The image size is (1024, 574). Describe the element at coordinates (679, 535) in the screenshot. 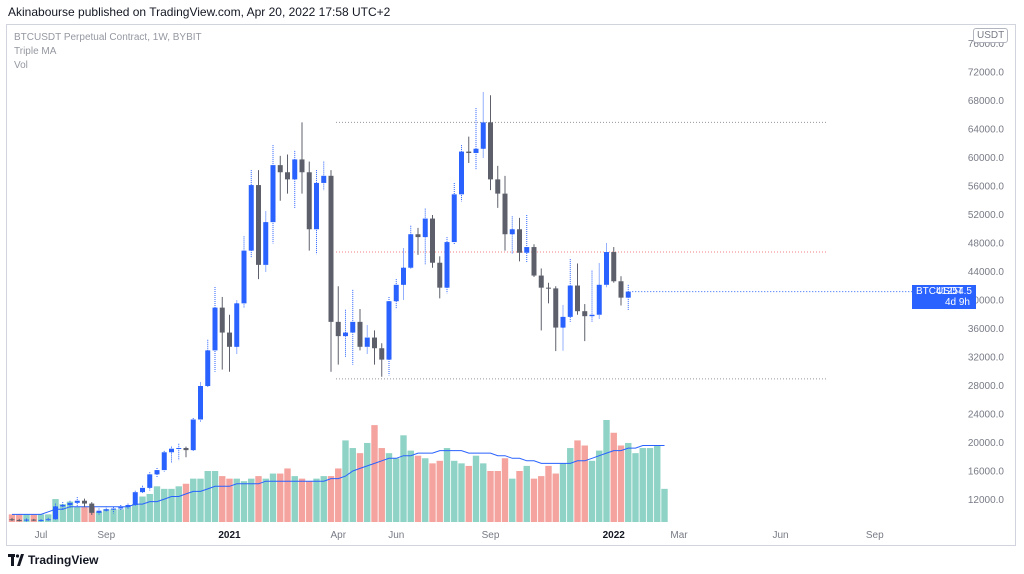

I see `x-tick-label: Mar` at that location.